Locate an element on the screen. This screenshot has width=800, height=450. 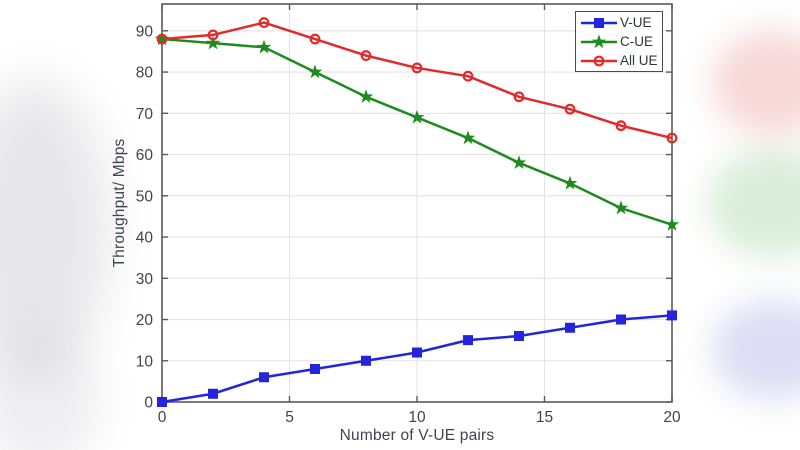
legend-item-All UE: All UE is located at coordinates (621, 61).